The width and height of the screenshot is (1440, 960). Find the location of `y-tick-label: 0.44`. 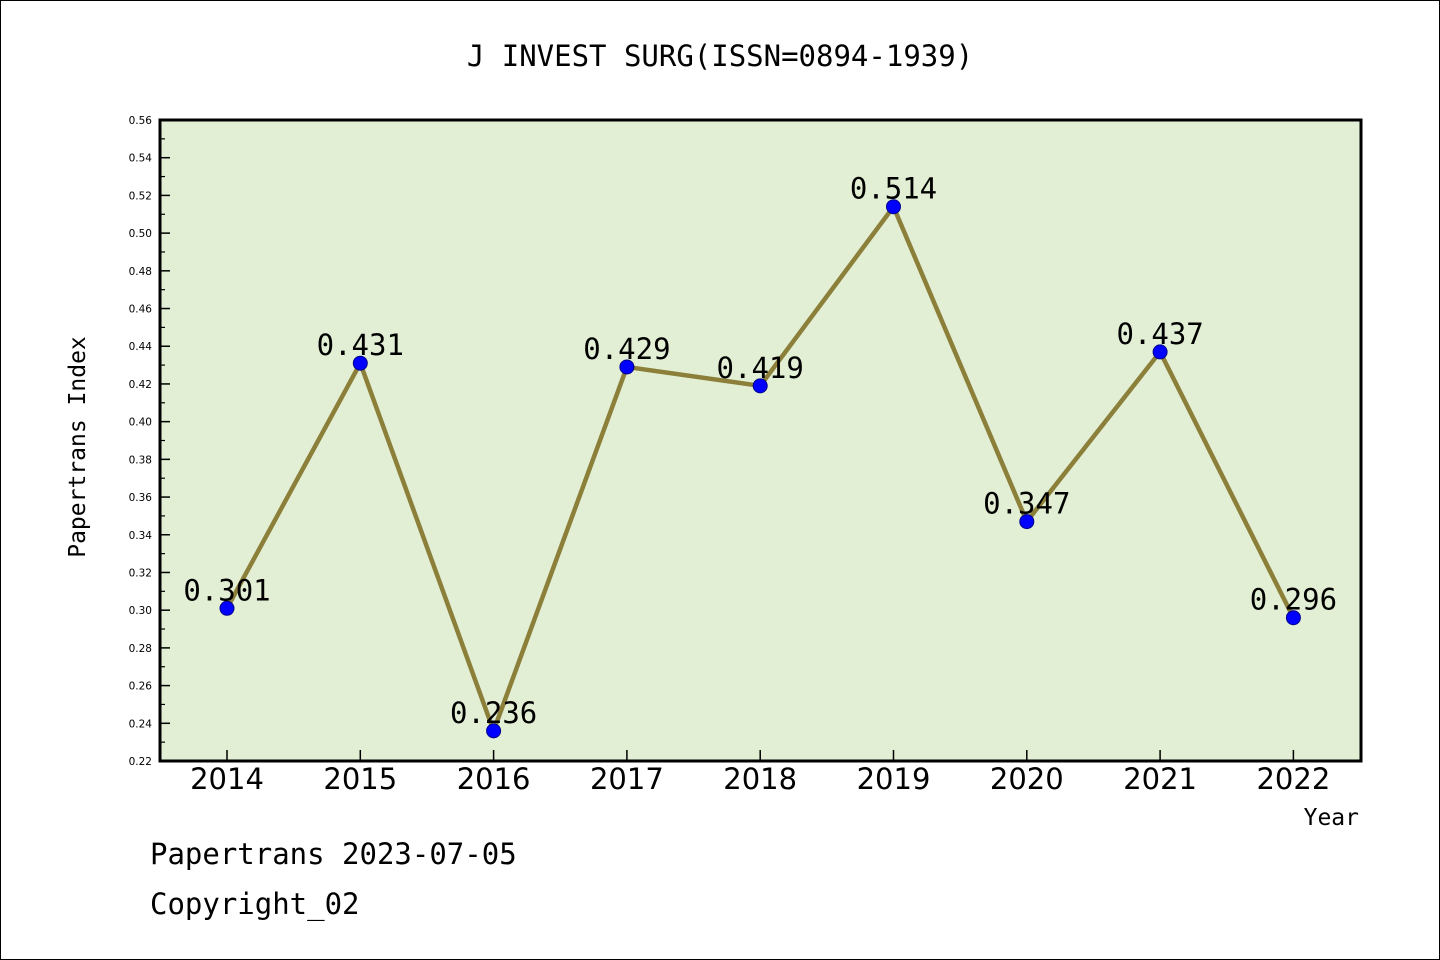

y-tick-label: 0.44 is located at coordinates (141, 347).